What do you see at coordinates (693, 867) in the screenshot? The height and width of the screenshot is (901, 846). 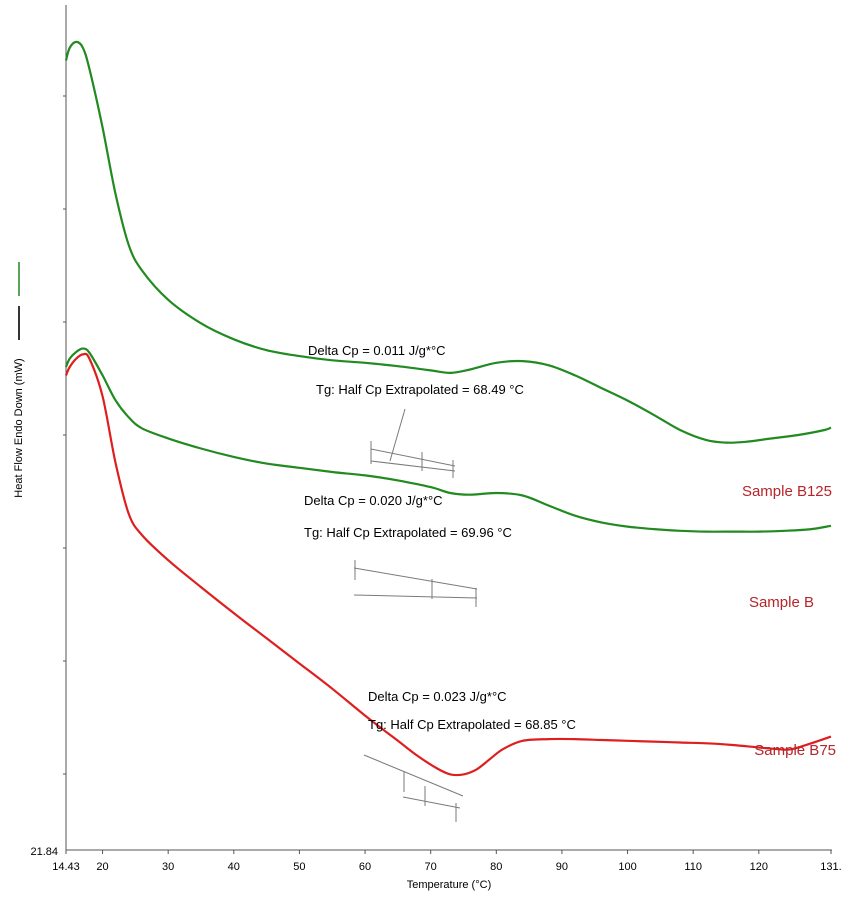 I see `x-tick-label: 110` at bounding box center [693, 867].